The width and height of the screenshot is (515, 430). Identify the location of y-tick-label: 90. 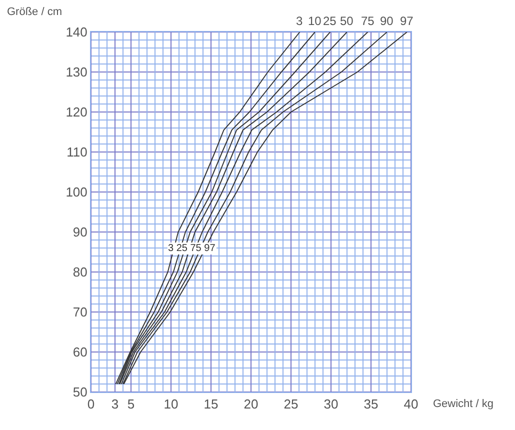
(80, 232).